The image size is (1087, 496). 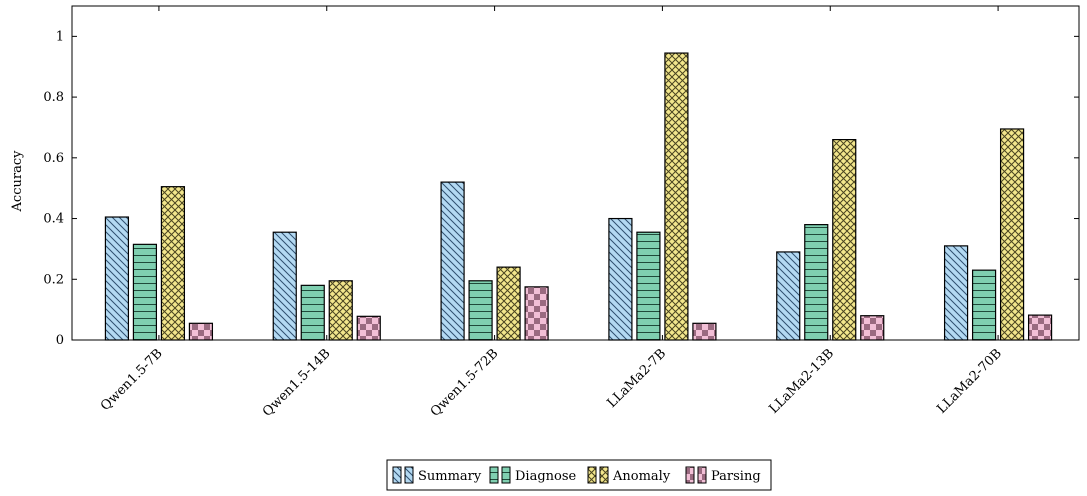 What do you see at coordinates (17, 181) in the screenshot?
I see `y-axis-title: Accuracy` at bounding box center [17, 181].